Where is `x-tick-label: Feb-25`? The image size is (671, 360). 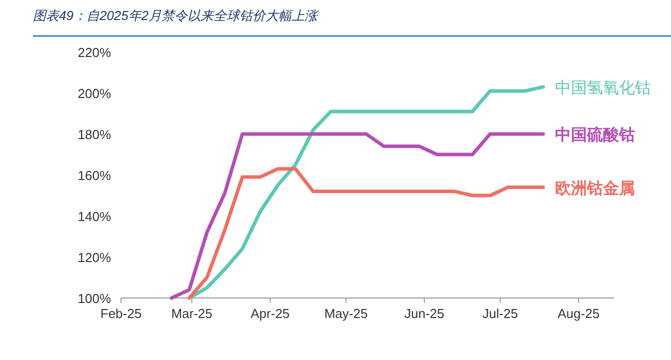 x-tick-label: Feb-25 is located at coordinates (121, 313).